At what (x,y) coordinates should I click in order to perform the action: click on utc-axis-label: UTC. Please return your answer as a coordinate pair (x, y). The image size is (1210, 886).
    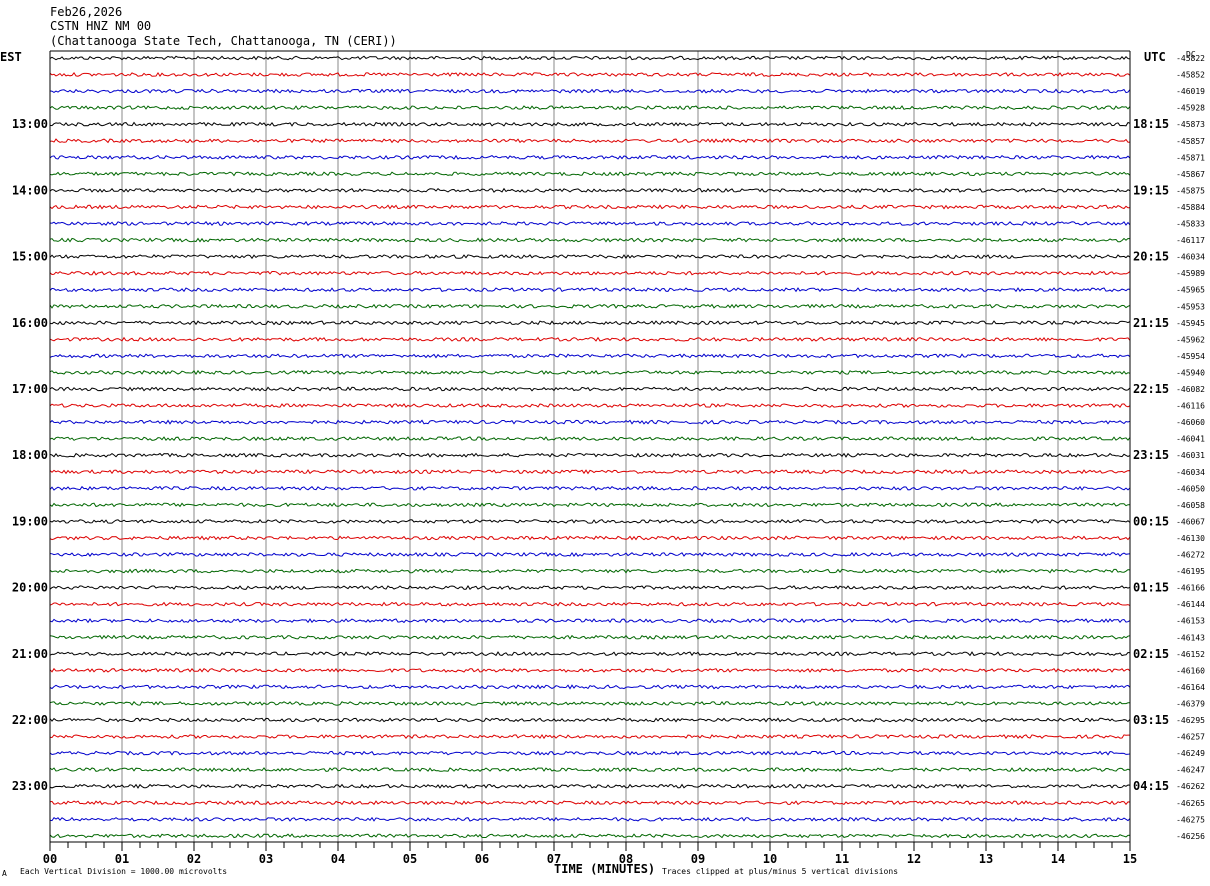
    Looking at the image, I should click on (1155, 57).